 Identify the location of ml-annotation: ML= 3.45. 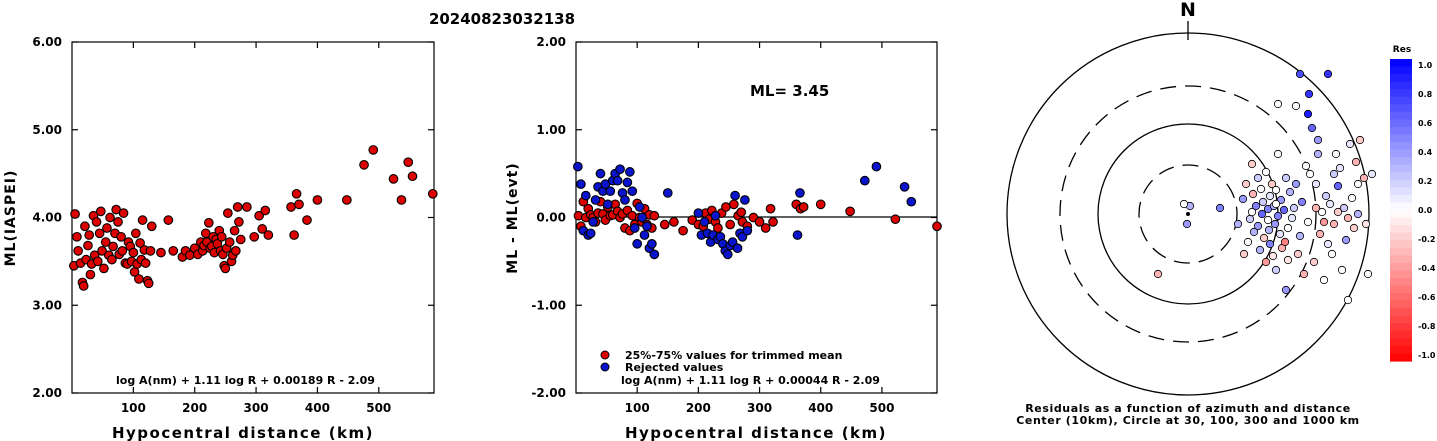
(789, 91).